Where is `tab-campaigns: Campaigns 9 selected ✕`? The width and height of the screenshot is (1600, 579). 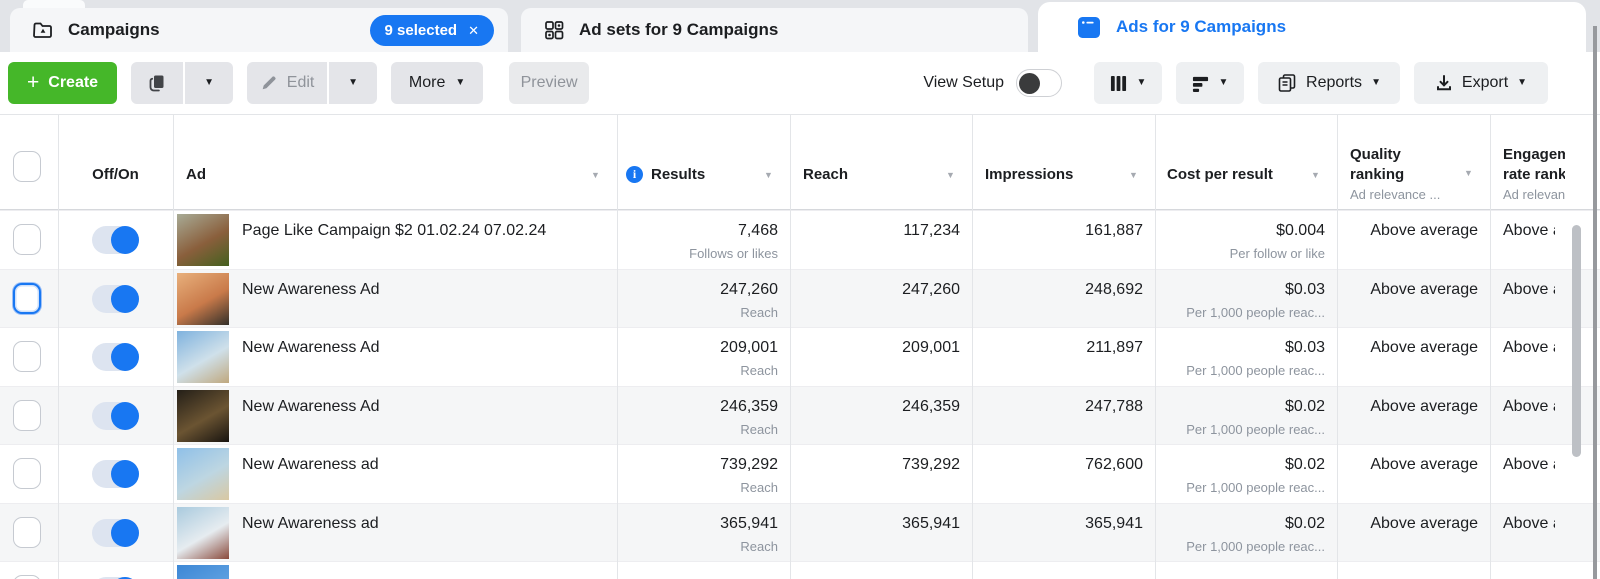
tab-campaigns: Campaigns 9 selected ✕ is located at coordinates (259, 30).